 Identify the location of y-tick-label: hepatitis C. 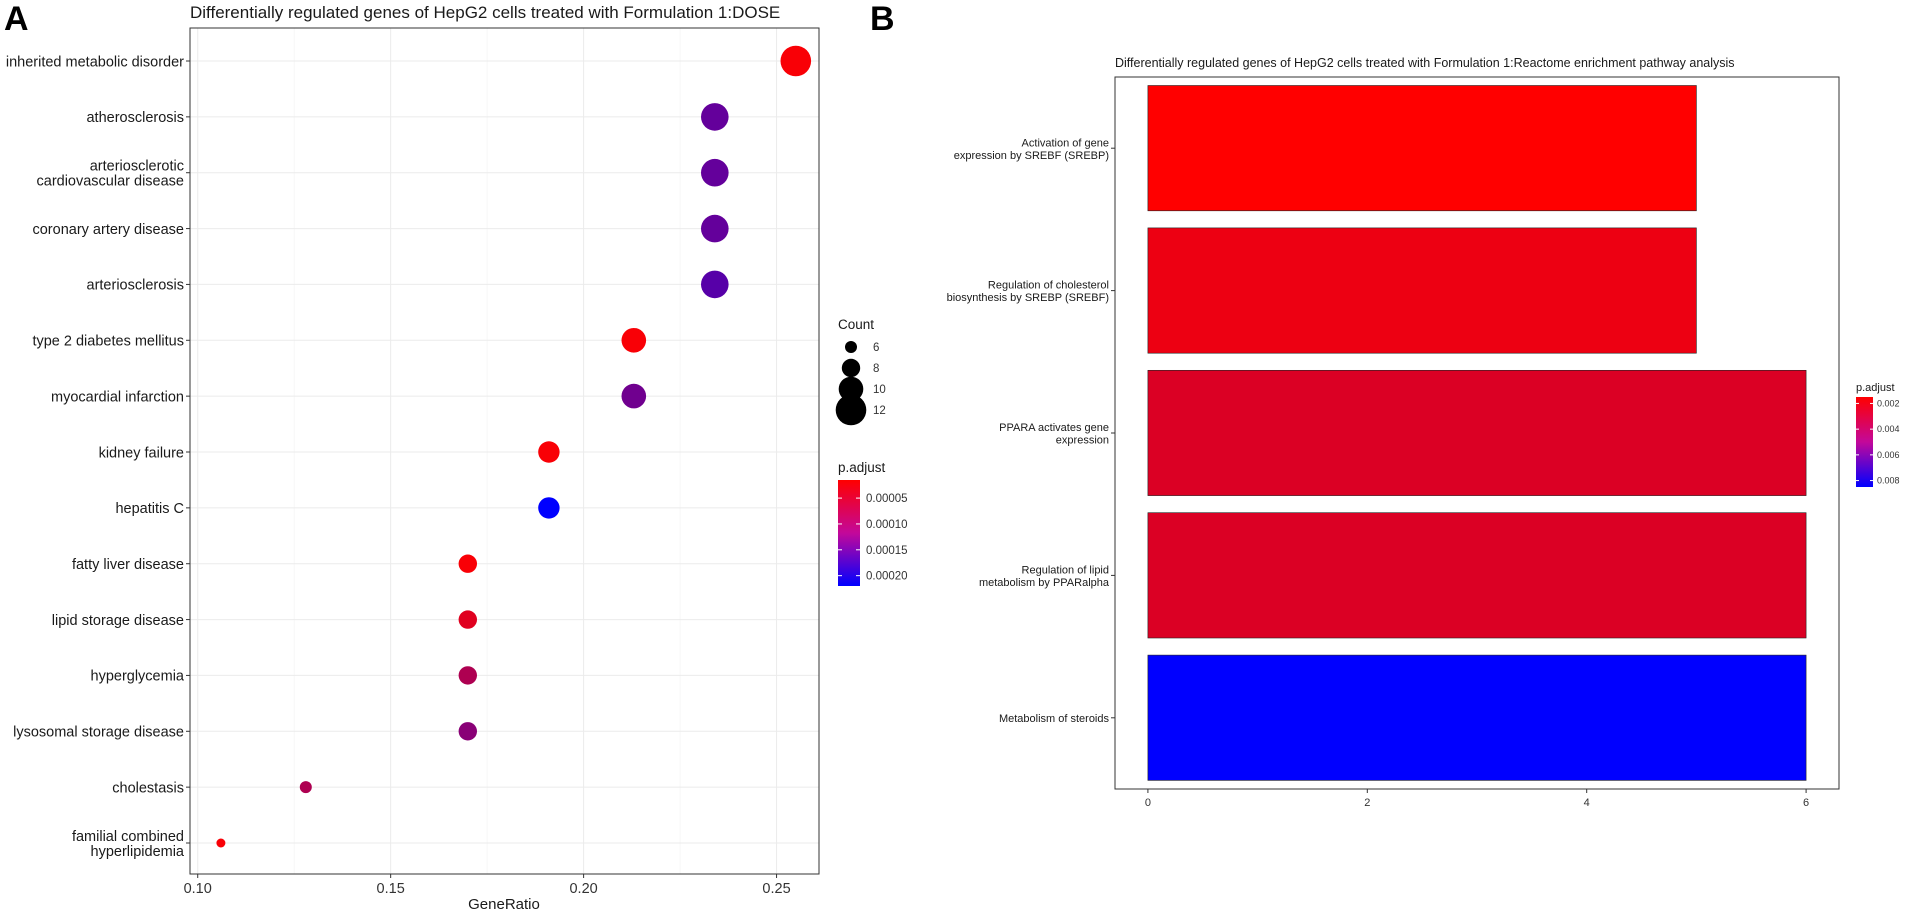
(149, 509).